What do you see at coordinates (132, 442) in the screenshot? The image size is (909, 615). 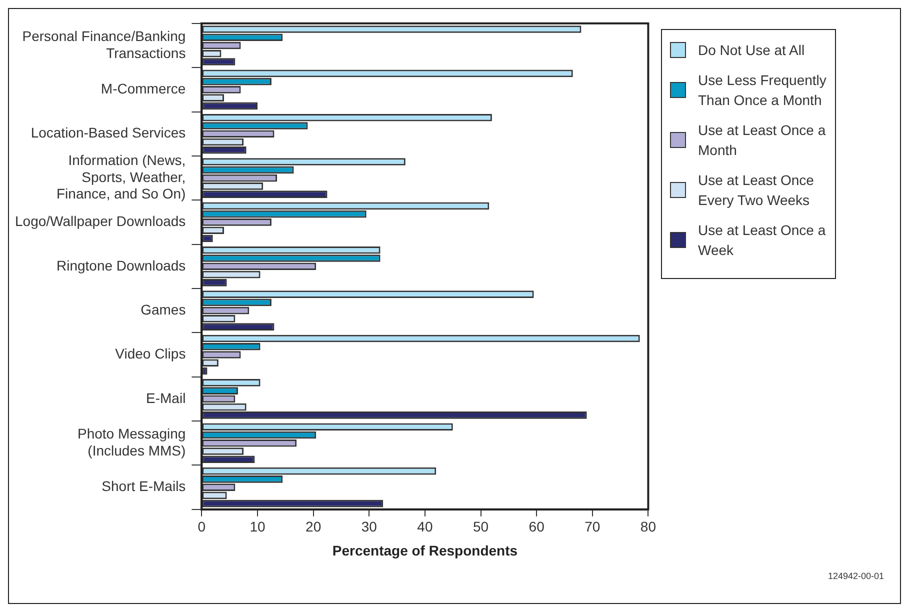 I see `y-tick-label: Photo Messaging (Includes MMS)` at bounding box center [132, 442].